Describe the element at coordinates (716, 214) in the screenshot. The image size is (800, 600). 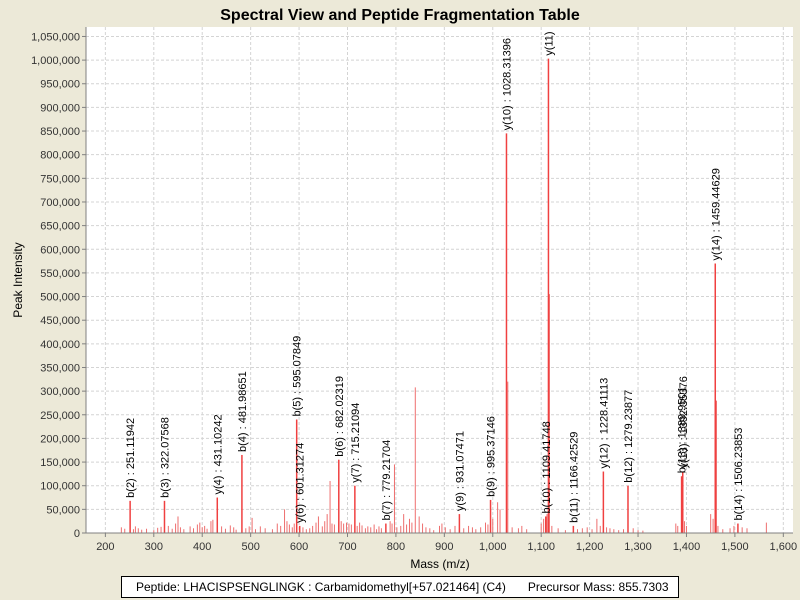
I see `peak-label: y(14) : 1459.44629` at that location.